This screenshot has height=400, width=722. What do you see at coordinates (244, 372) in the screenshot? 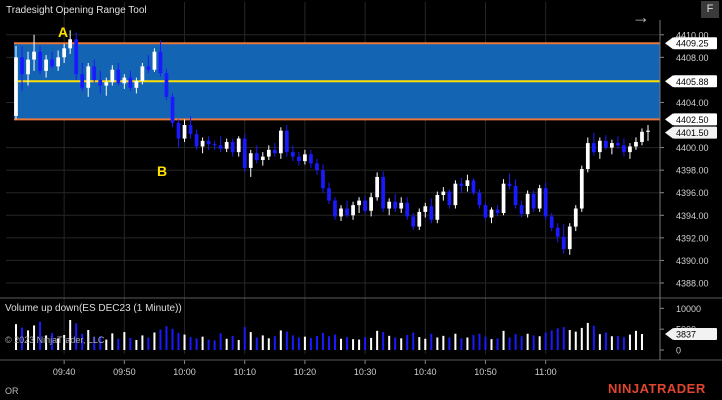
I see `time-tick-label: 10:10` at bounding box center [244, 372].